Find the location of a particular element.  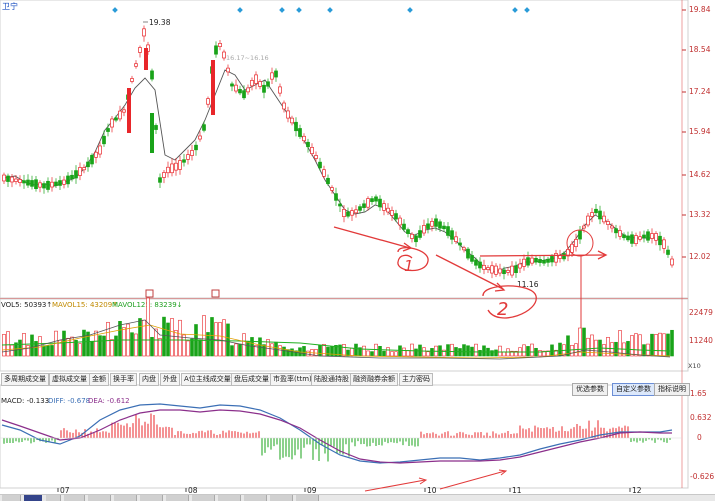

tab-main-force-code: 主力密码 is located at coordinates (416, 379).